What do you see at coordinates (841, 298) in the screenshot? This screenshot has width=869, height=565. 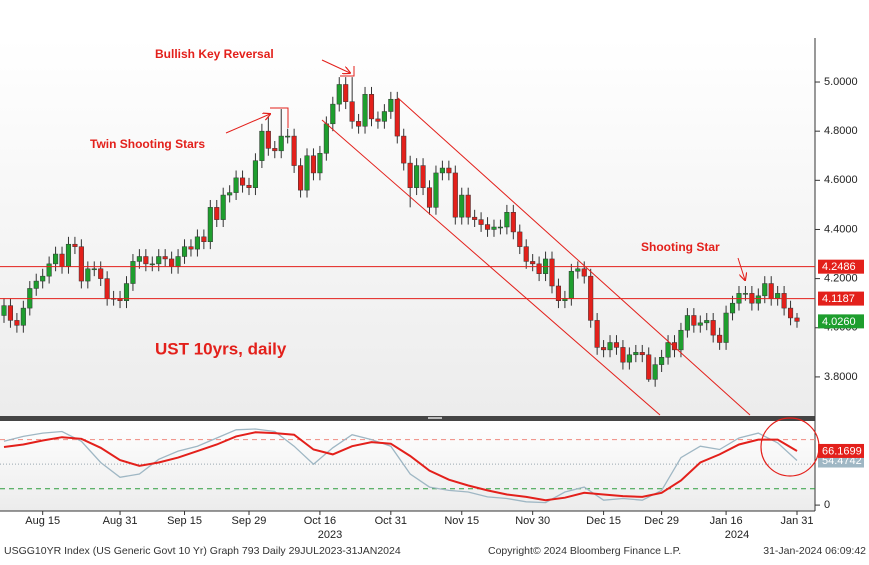 I see `level-label-box` at bounding box center [841, 298].